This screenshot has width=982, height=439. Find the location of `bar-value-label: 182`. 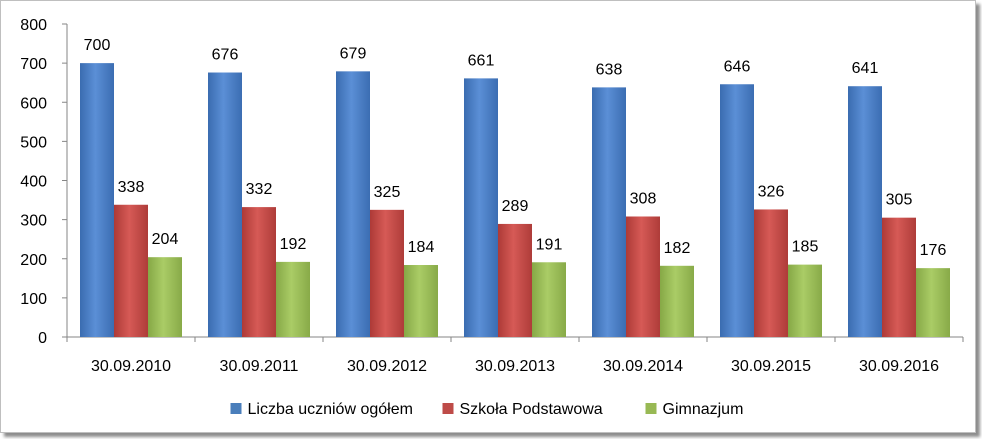

bar-value-label: 182 is located at coordinates (677, 248).